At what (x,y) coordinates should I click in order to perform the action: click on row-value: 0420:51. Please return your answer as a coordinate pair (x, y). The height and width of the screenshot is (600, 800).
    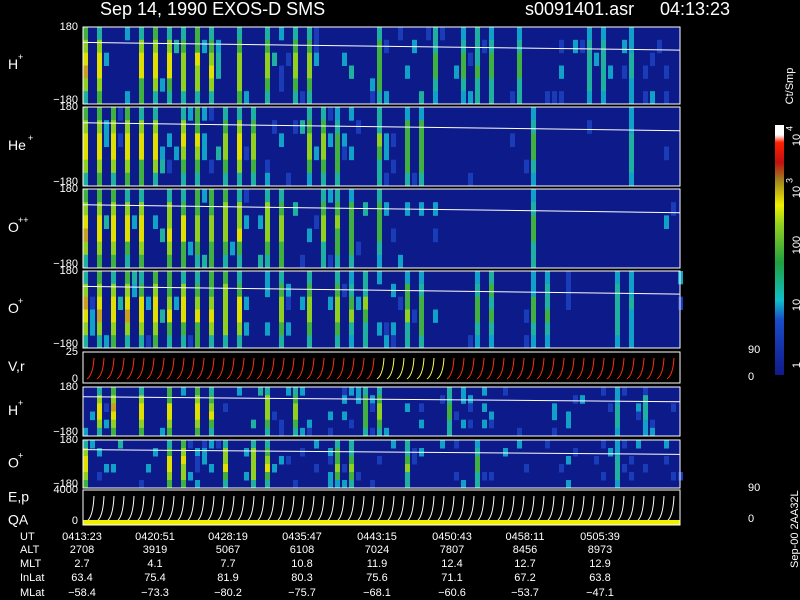
    Looking at the image, I should click on (155, 537).